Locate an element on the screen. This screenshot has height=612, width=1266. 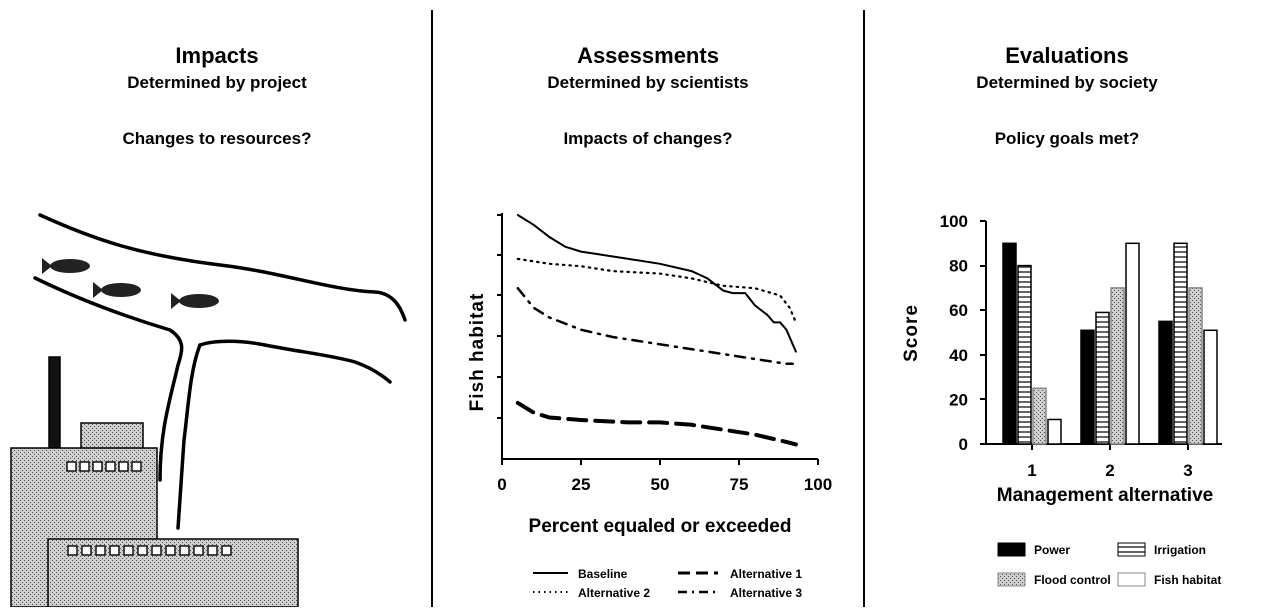
y-tick-label: 0 is located at coordinates (963, 444).